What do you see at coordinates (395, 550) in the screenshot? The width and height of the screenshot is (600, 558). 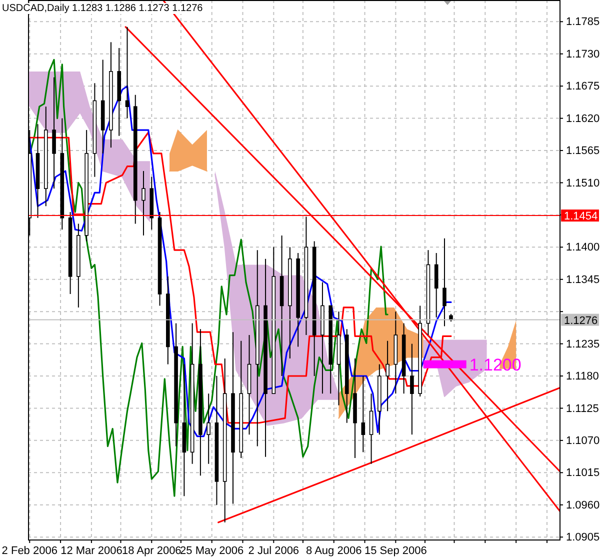 I see `x-tick-label: 15 Sep 2006` at bounding box center [395, 550].